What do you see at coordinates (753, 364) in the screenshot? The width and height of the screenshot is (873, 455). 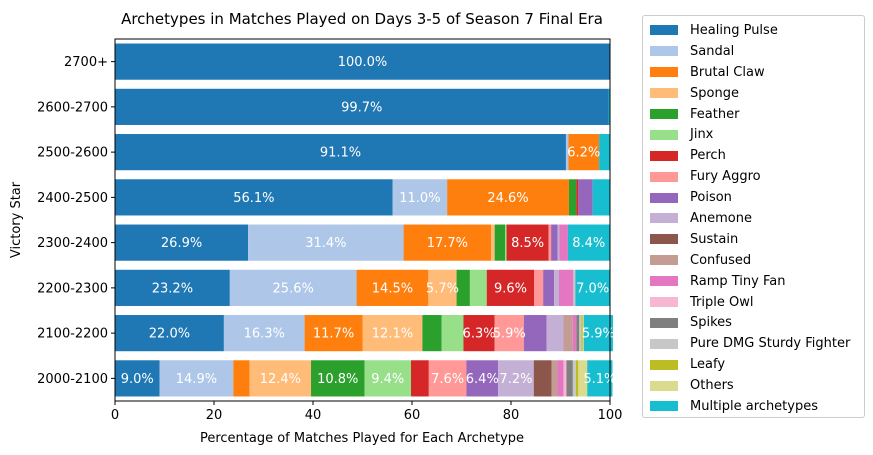 I see `legend-item: Leafy` at bounding box center [753, 364].